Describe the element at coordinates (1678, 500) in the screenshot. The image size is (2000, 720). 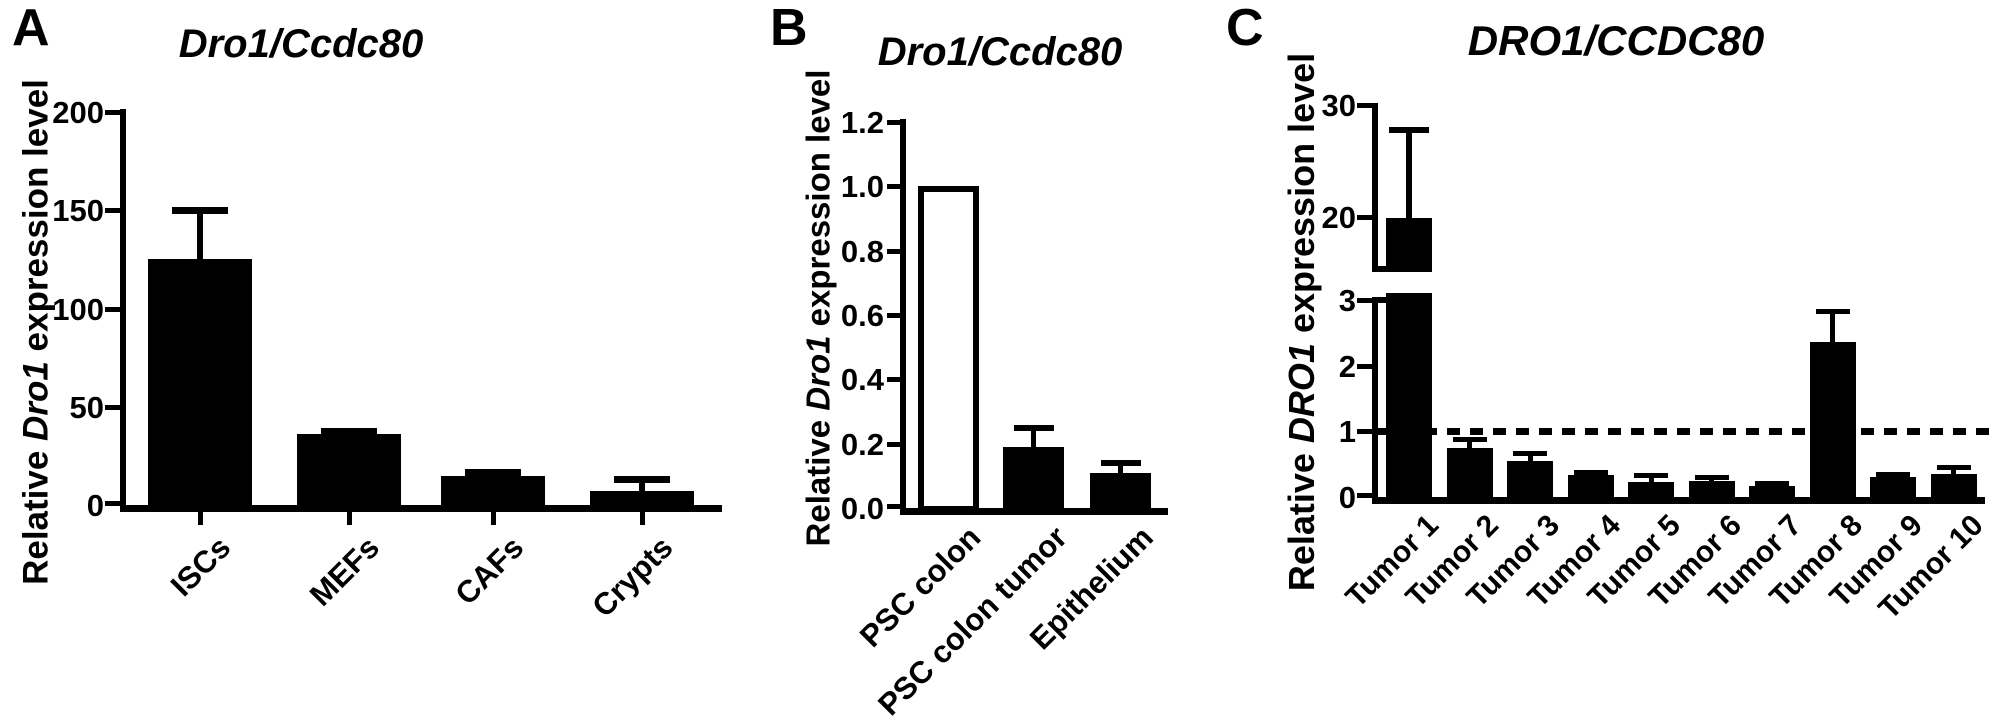
I see `panel-c-x-axis-line` at that location.